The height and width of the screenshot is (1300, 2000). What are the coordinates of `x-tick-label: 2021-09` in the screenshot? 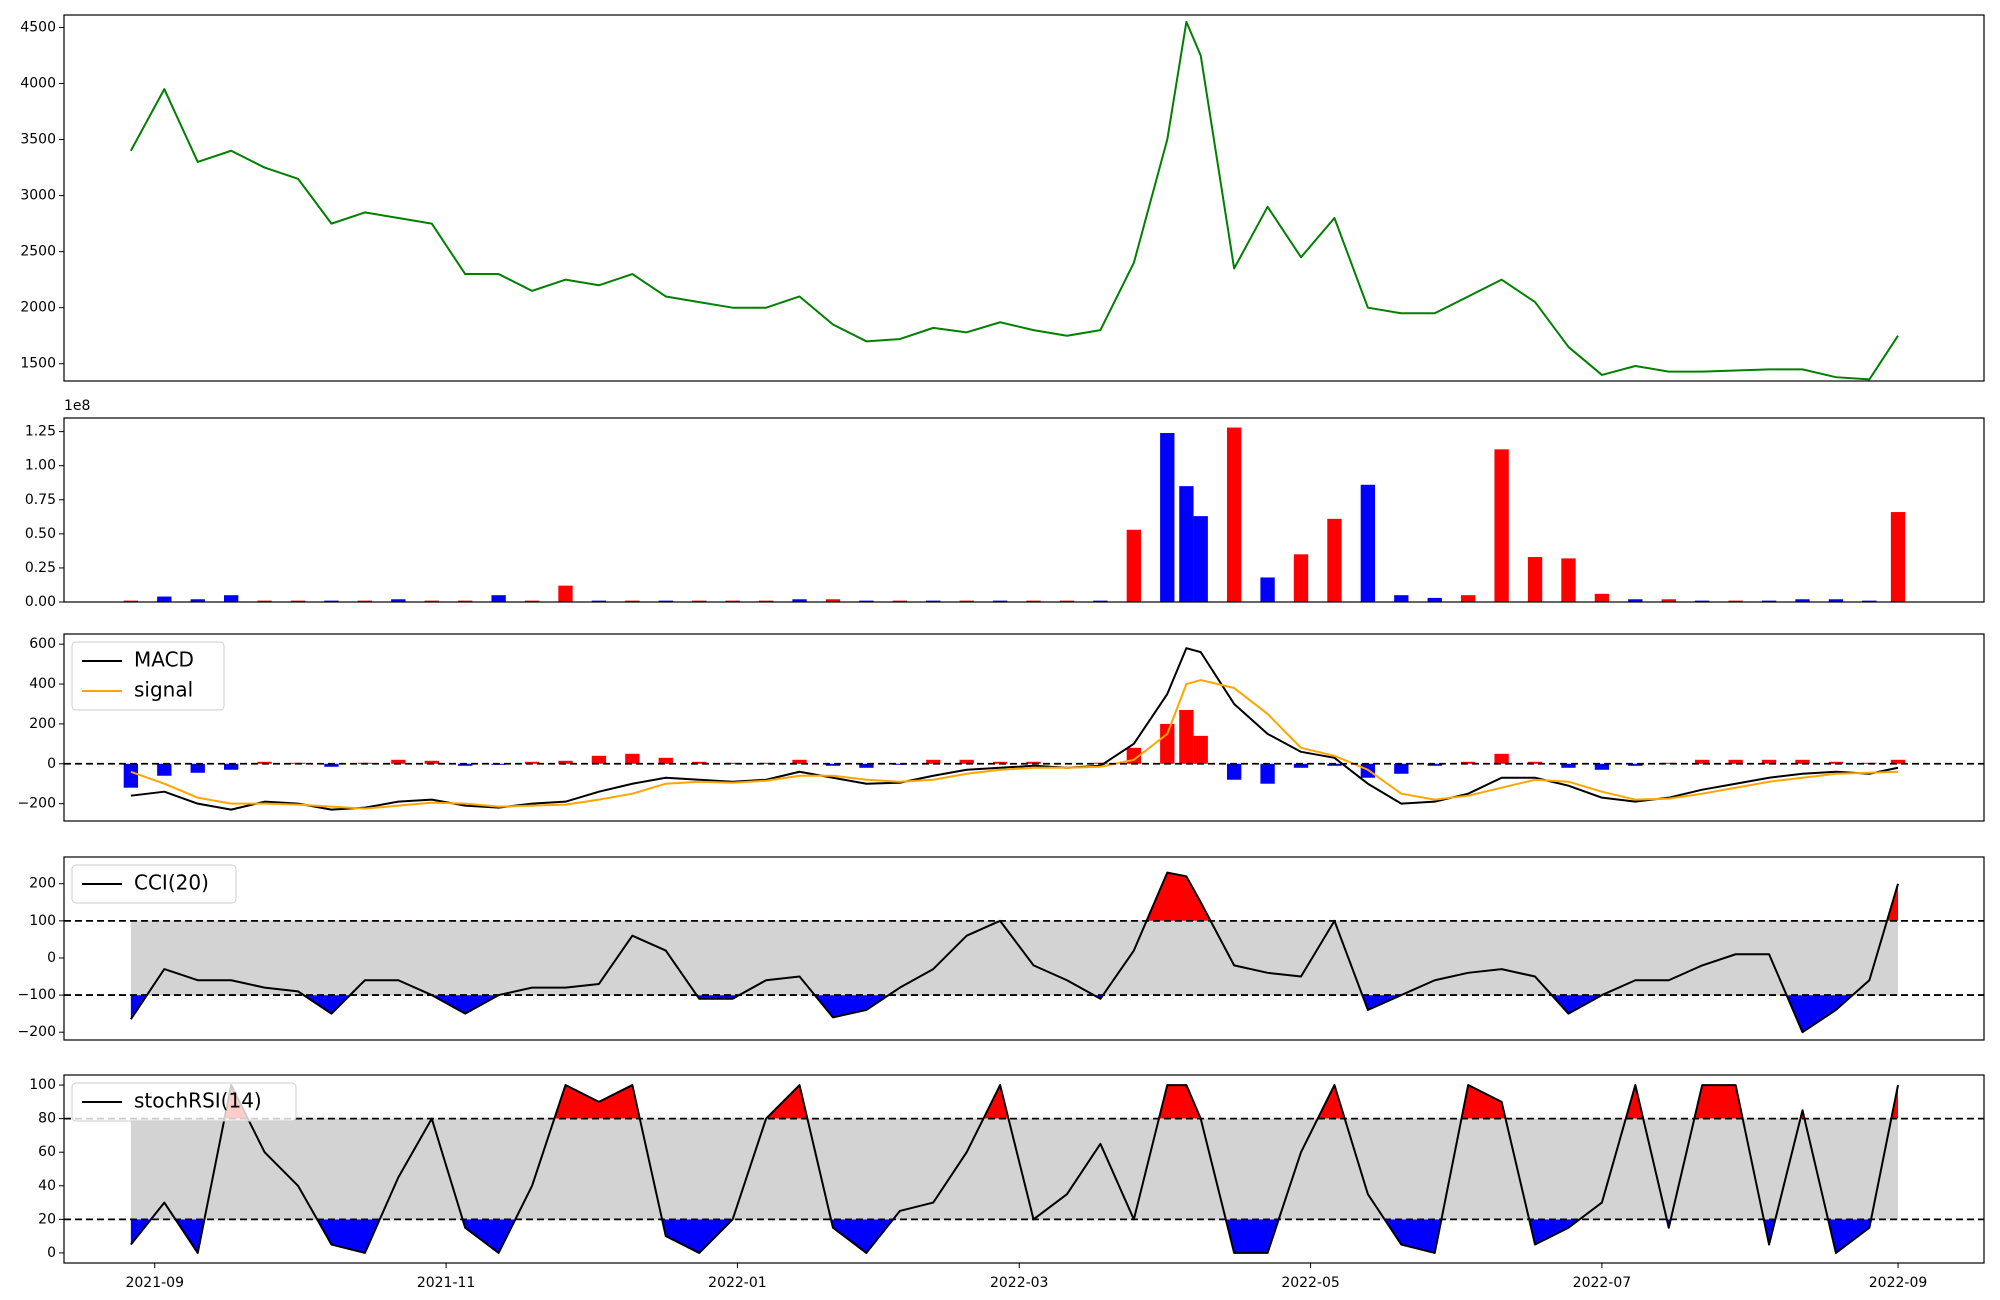 It's located at (154, 1283).